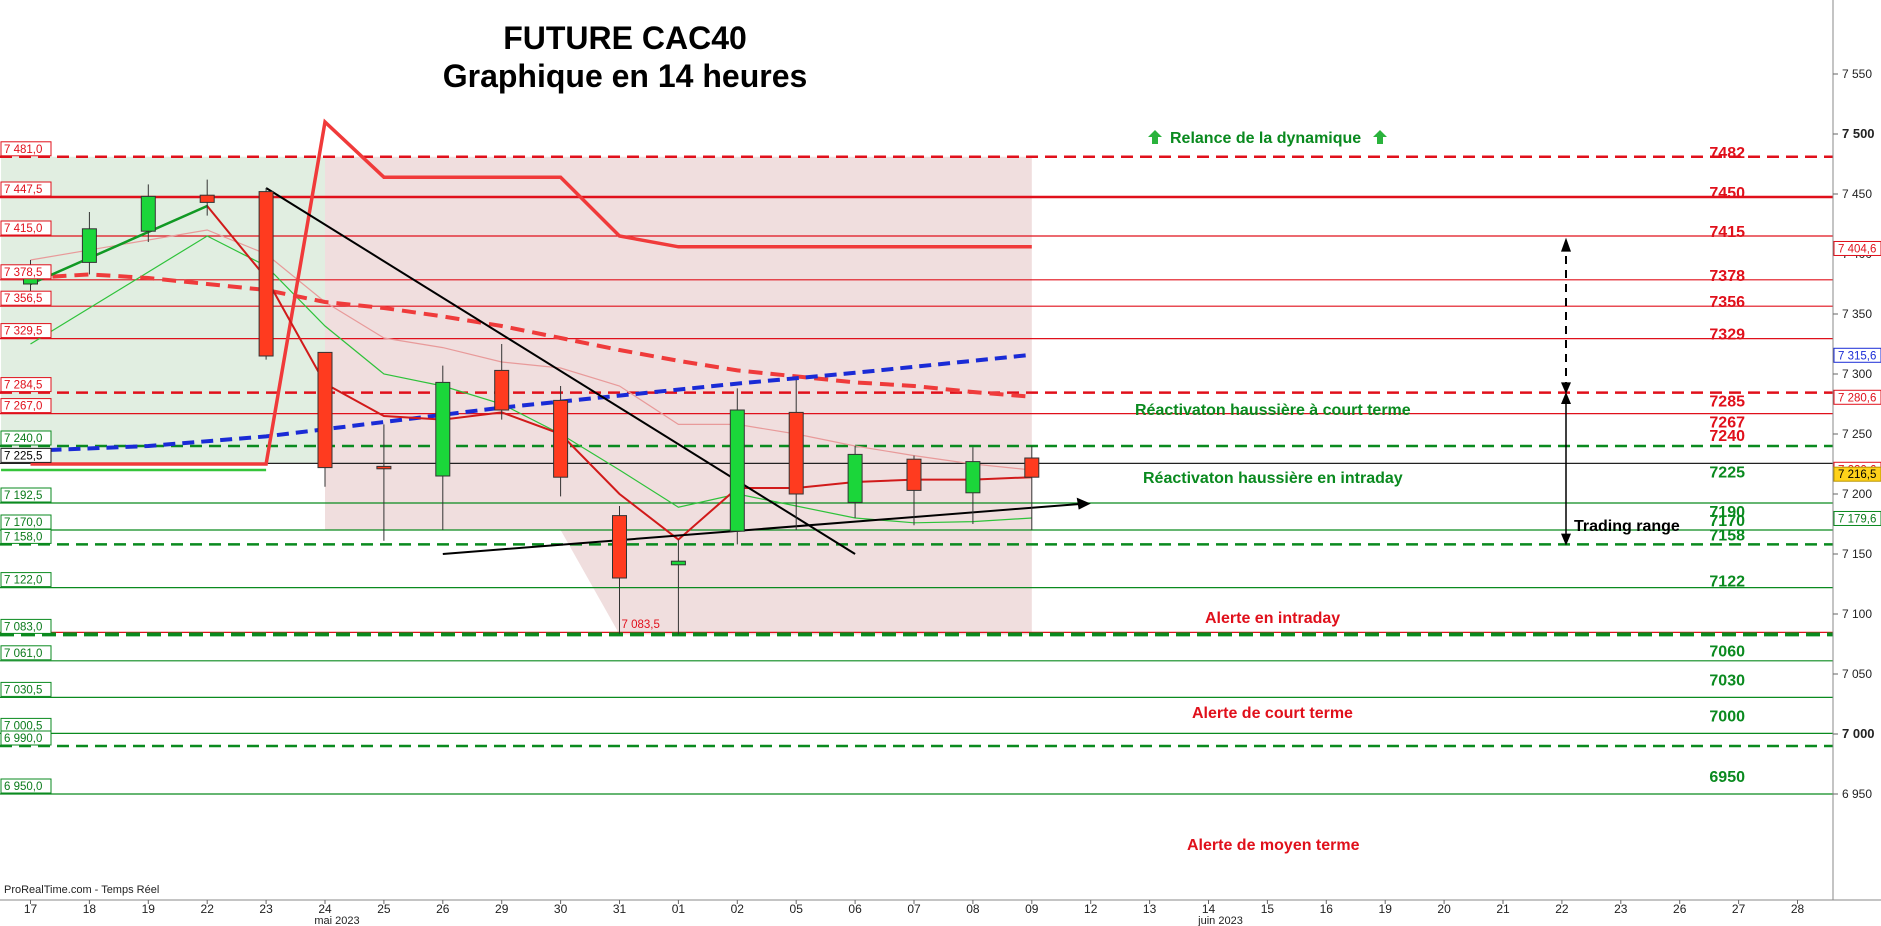 The width and height of the screenshot is (1881, 926). I want to click on annotation-trading-range: Trading range, so click(1627, 526).